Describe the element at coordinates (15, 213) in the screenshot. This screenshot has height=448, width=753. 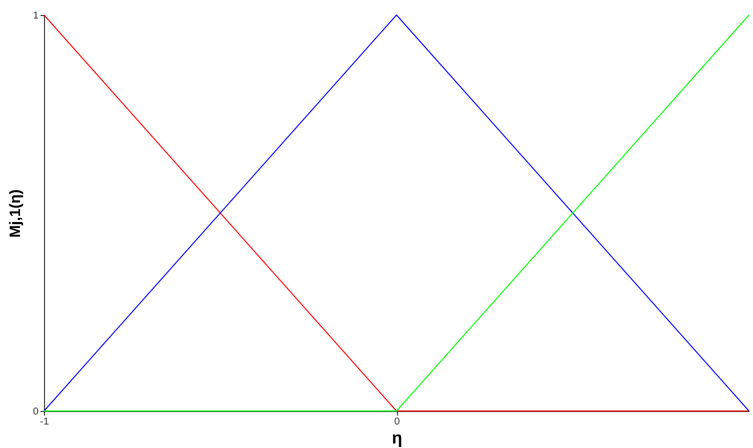
I see `y-axis-title: Mj,1(η)` at that location.